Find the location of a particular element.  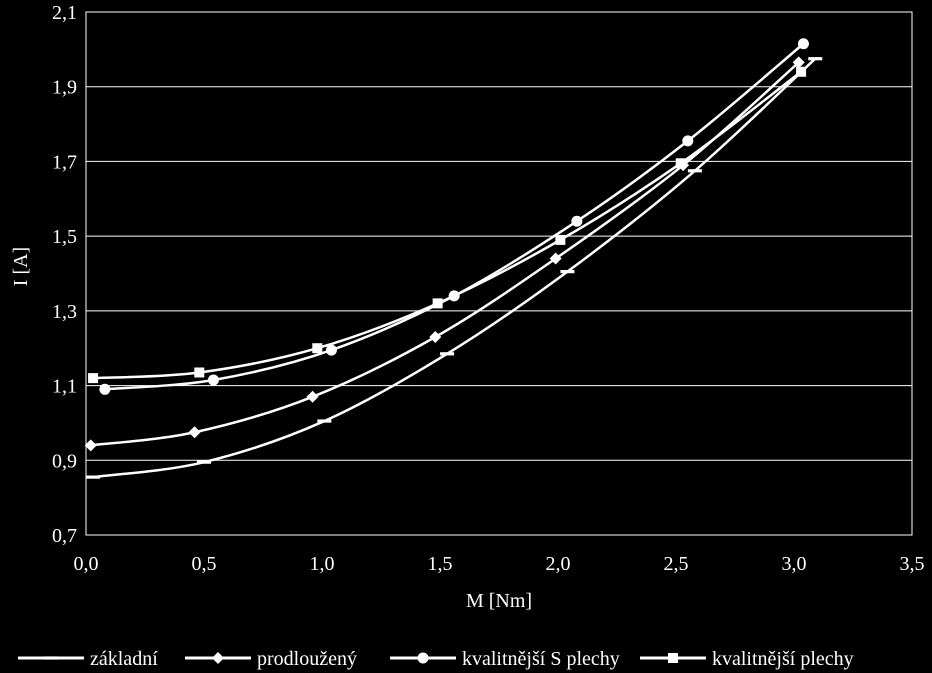

x-tick-label: 1,0 is located at coordinates (322, 564).